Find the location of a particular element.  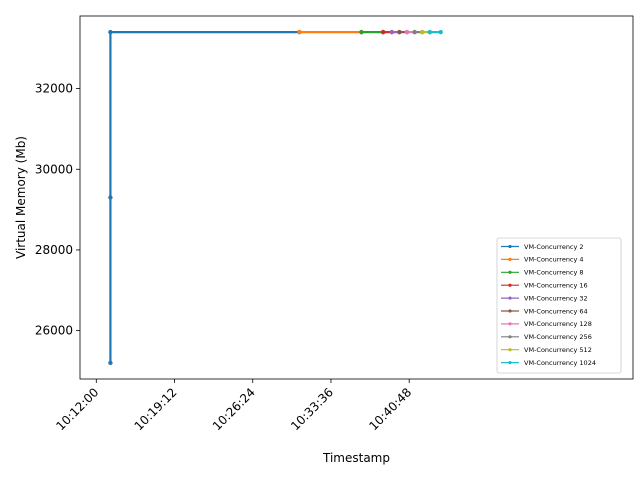

legend-label-vm-concurrency-1024: VM-Concurrency 1024 is located at coordinates (560, 363).